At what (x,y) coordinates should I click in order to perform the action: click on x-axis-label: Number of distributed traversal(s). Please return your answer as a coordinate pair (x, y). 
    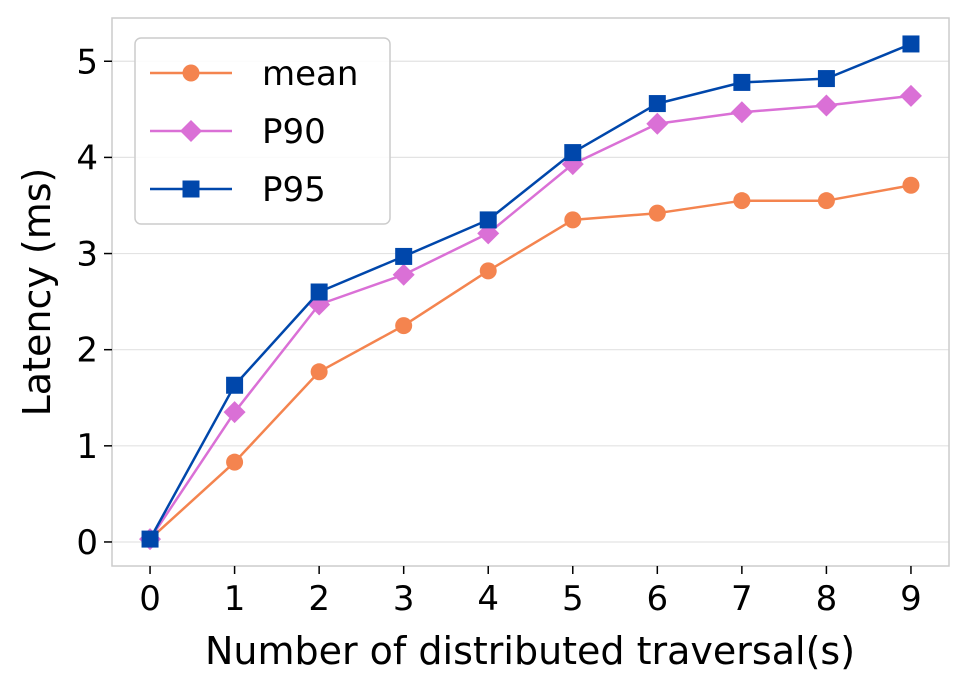
    Looking at the image, I should click on (530, 651).